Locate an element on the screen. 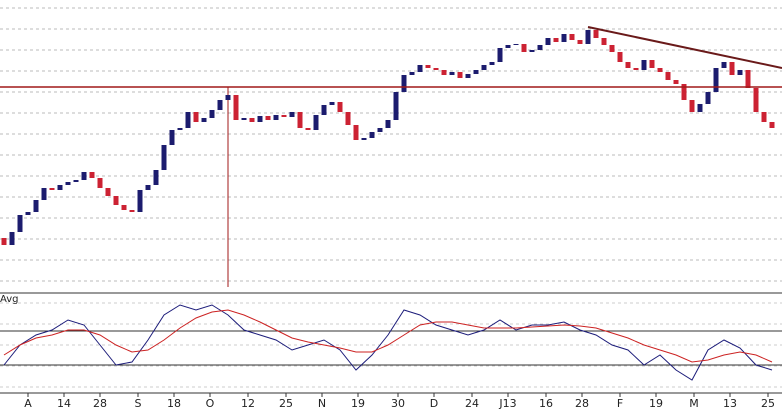  legend-label: Avg is located at coordinates (9, 299).